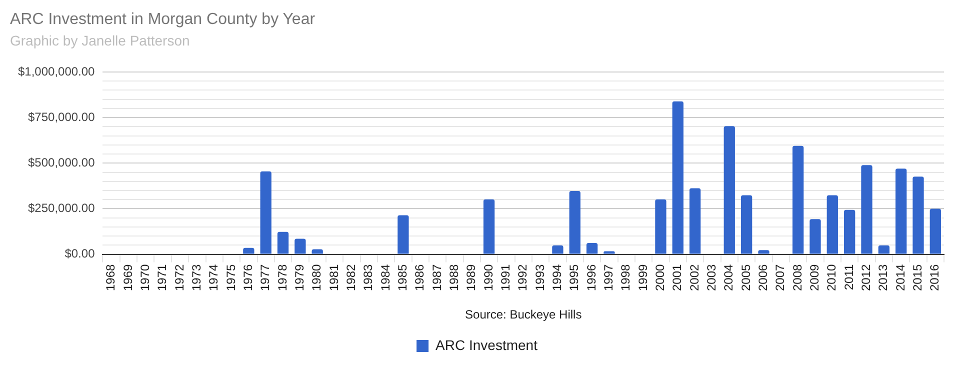 The width and height of the screenshot is (962, 371). What do you see at coordinates (831, 278) in the screenshot?
I see `x-tick-label: 2010` at bounding box center [831, 278].